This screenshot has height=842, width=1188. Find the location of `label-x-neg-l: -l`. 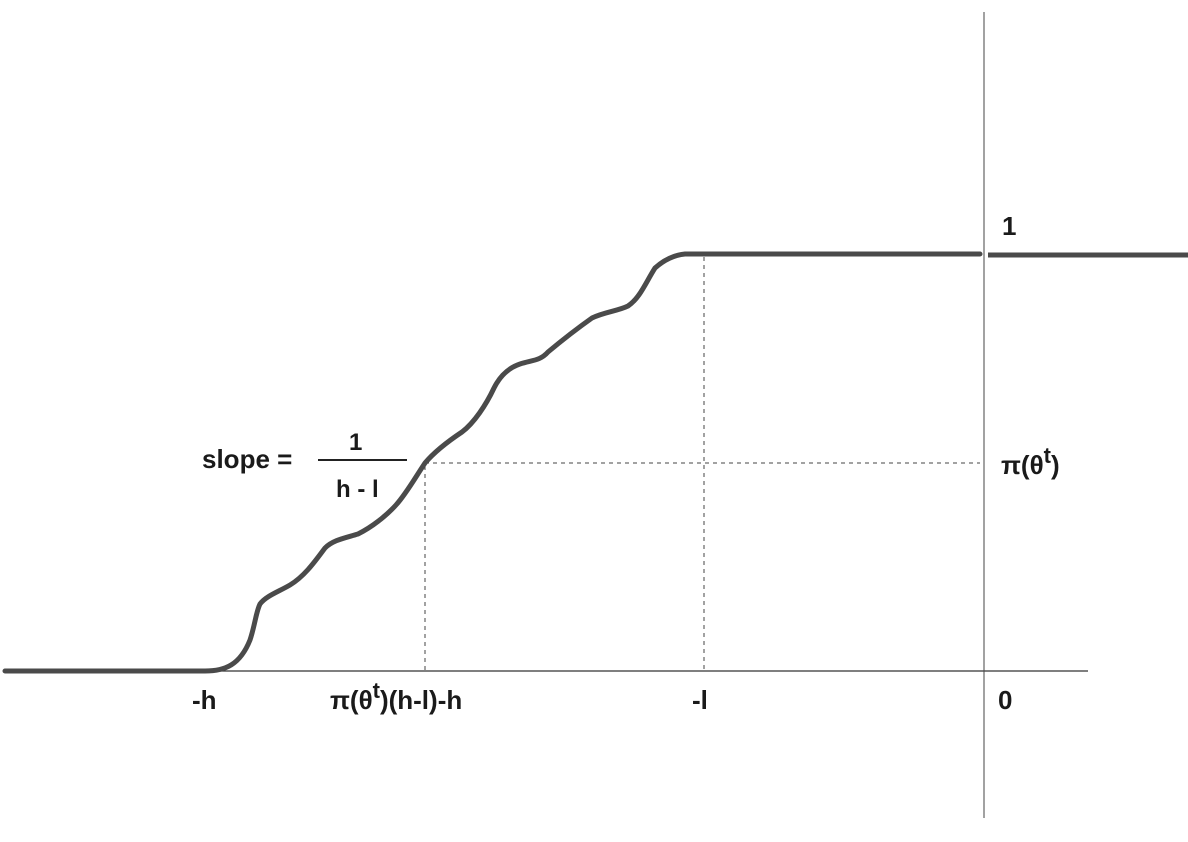

label-x-neg-l: -l is located at coordinates (700, 700).